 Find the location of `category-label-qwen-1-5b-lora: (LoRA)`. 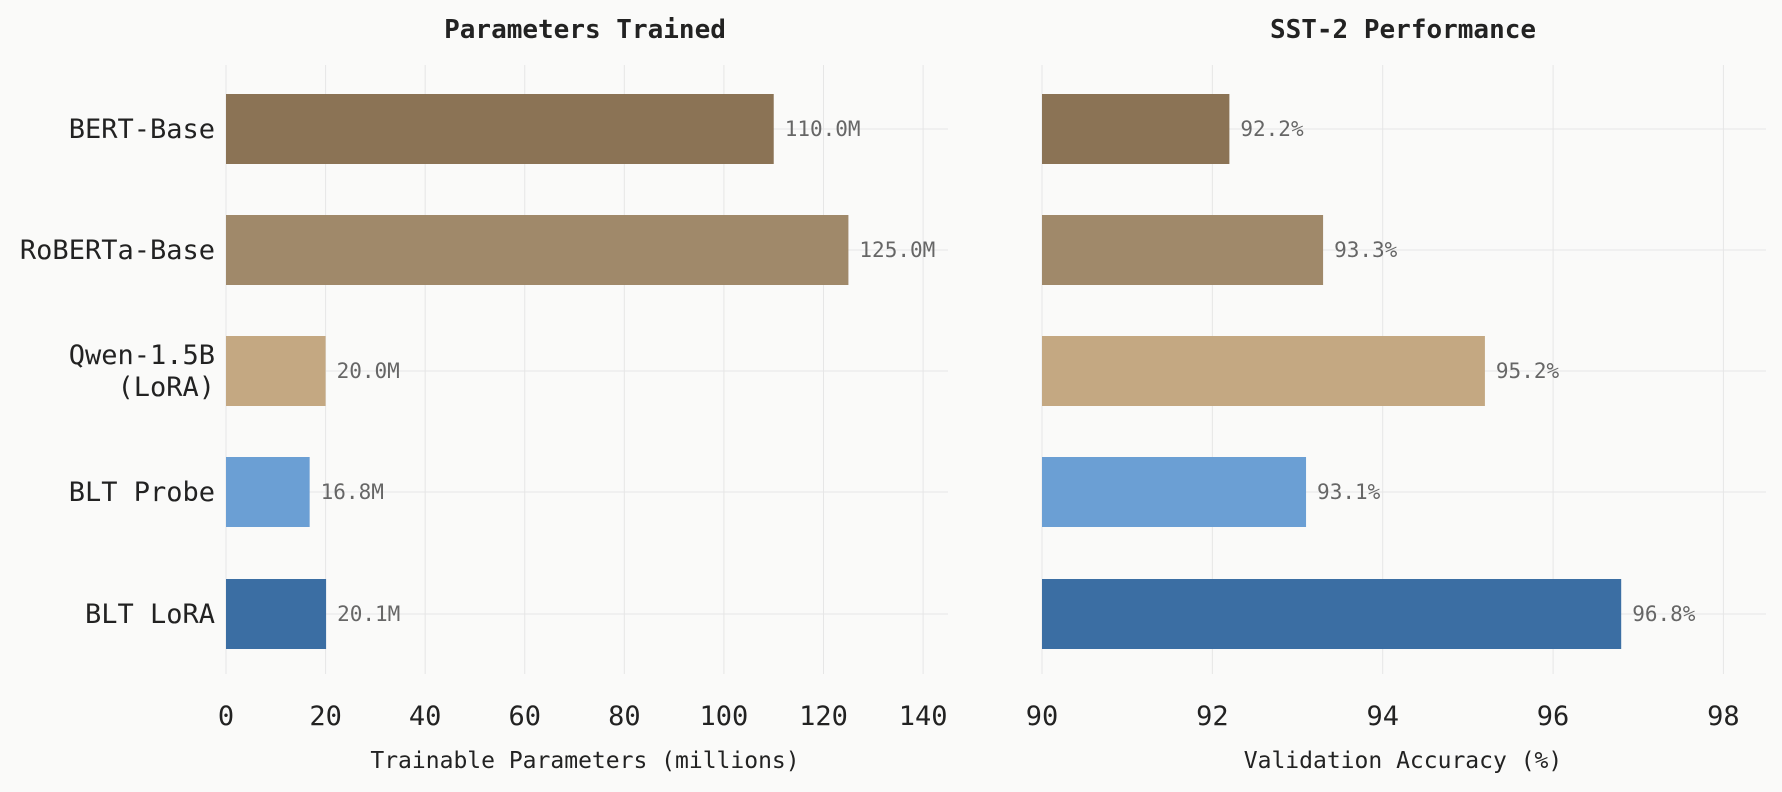

category-label-qwen-1-5b-lora: (LoRA) is located at coordinates (166, 387).